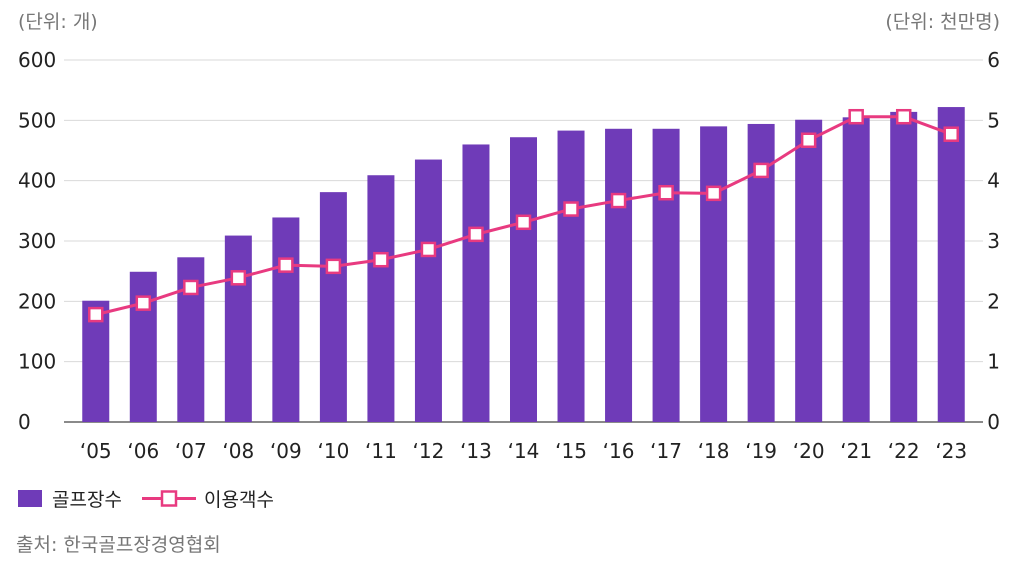  What do you see at coordinates (993, 60) in the screenshot?
I see `right-tick-label: 6` at bounding box center [993, 60].